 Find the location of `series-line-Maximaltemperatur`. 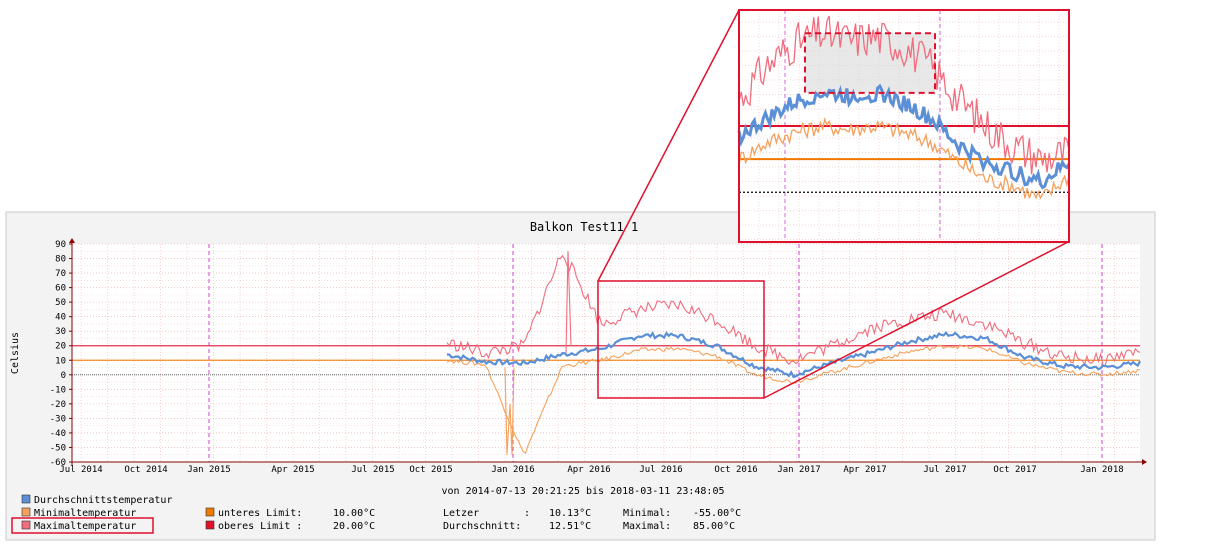

series-line-Maximaltemperatur is located at coordinates (793, 310).